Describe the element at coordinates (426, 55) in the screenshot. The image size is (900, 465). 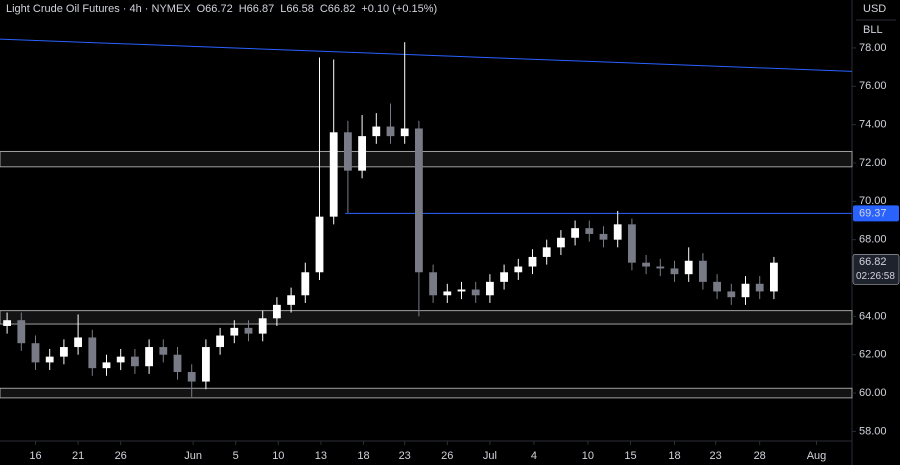
I see `trendline` at that location.